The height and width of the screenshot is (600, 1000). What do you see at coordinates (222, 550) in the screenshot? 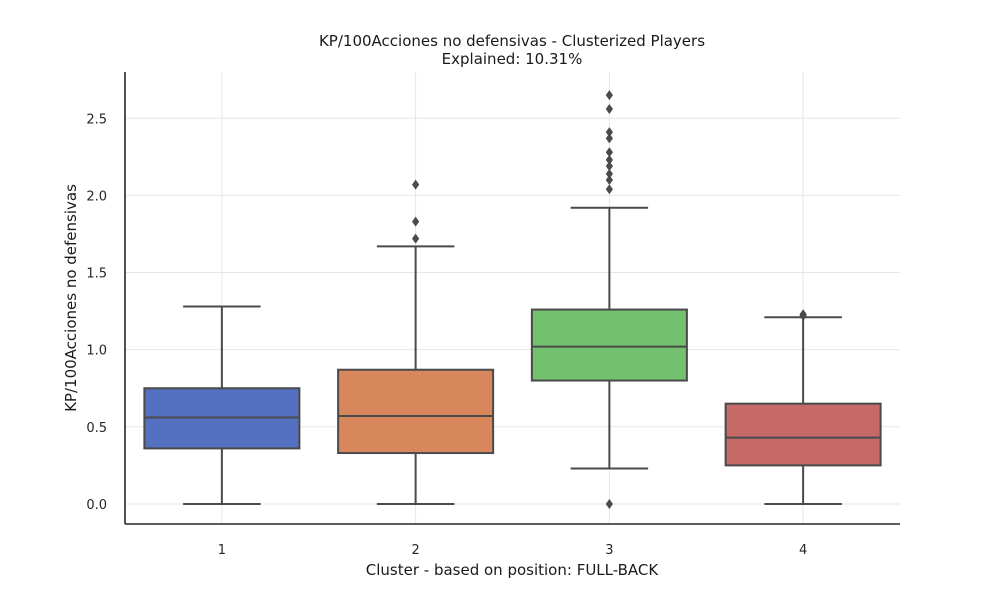
I see `x-tick-label: 1` at bounding box center [222, 550].